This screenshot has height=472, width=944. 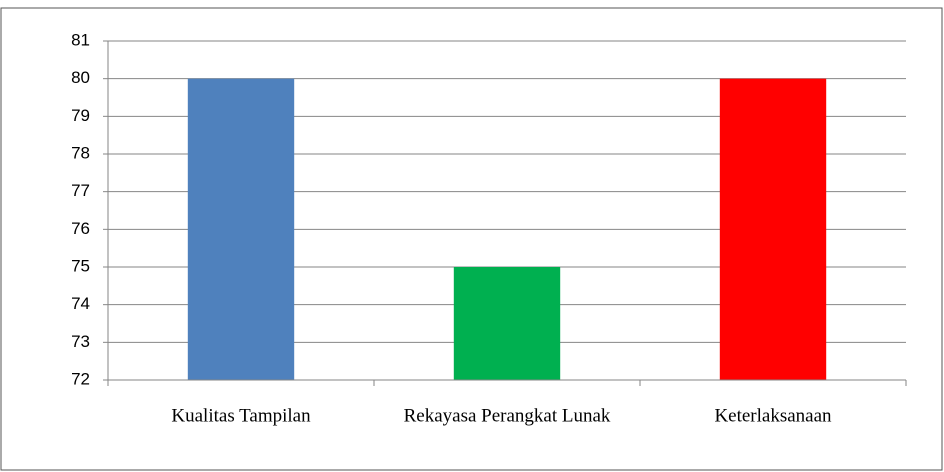 What do you see at coordinates (80, 152) in the screenshot?
I see `y-tick-label: 78` at bounding box center [80, 152].